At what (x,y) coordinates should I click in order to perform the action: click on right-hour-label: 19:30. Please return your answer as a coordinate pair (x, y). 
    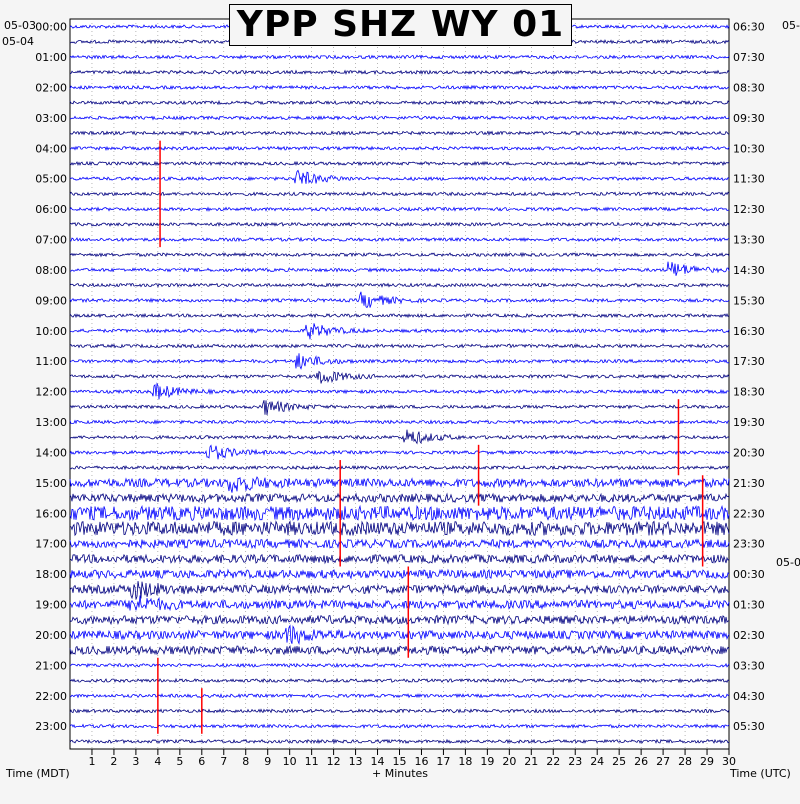
    Looking at the image, I should click on (749, 422).